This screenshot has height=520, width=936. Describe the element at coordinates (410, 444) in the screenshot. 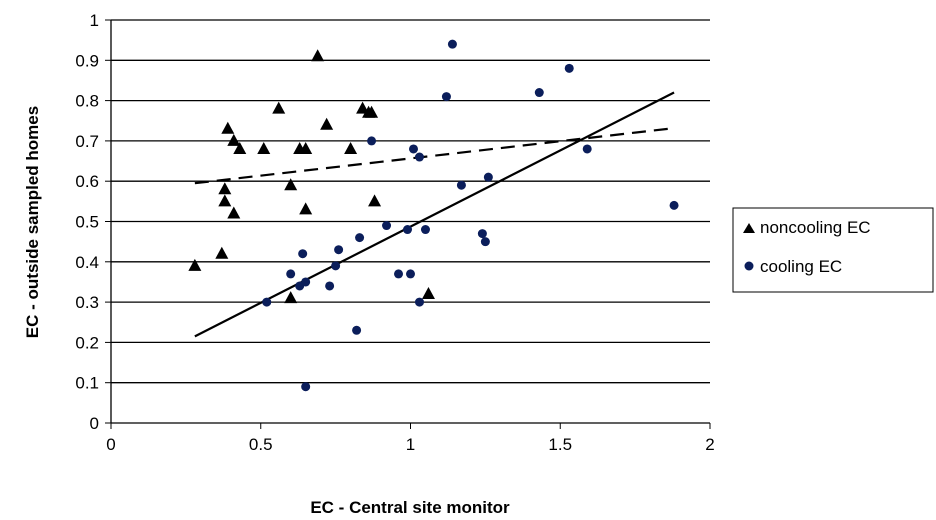

I see `x-tick-label: 1` at that location.